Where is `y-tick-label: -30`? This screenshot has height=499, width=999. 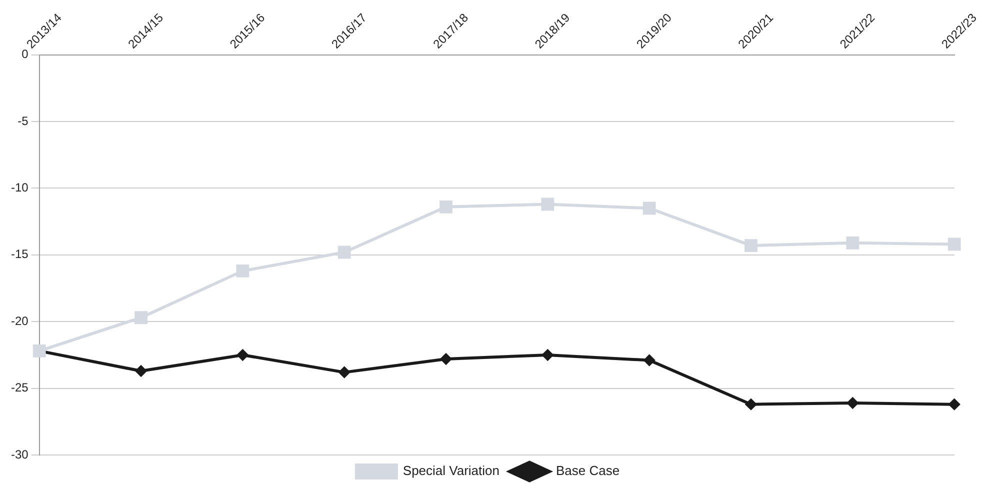 y-tick-label: -30 is located at coordinates (20, 454).